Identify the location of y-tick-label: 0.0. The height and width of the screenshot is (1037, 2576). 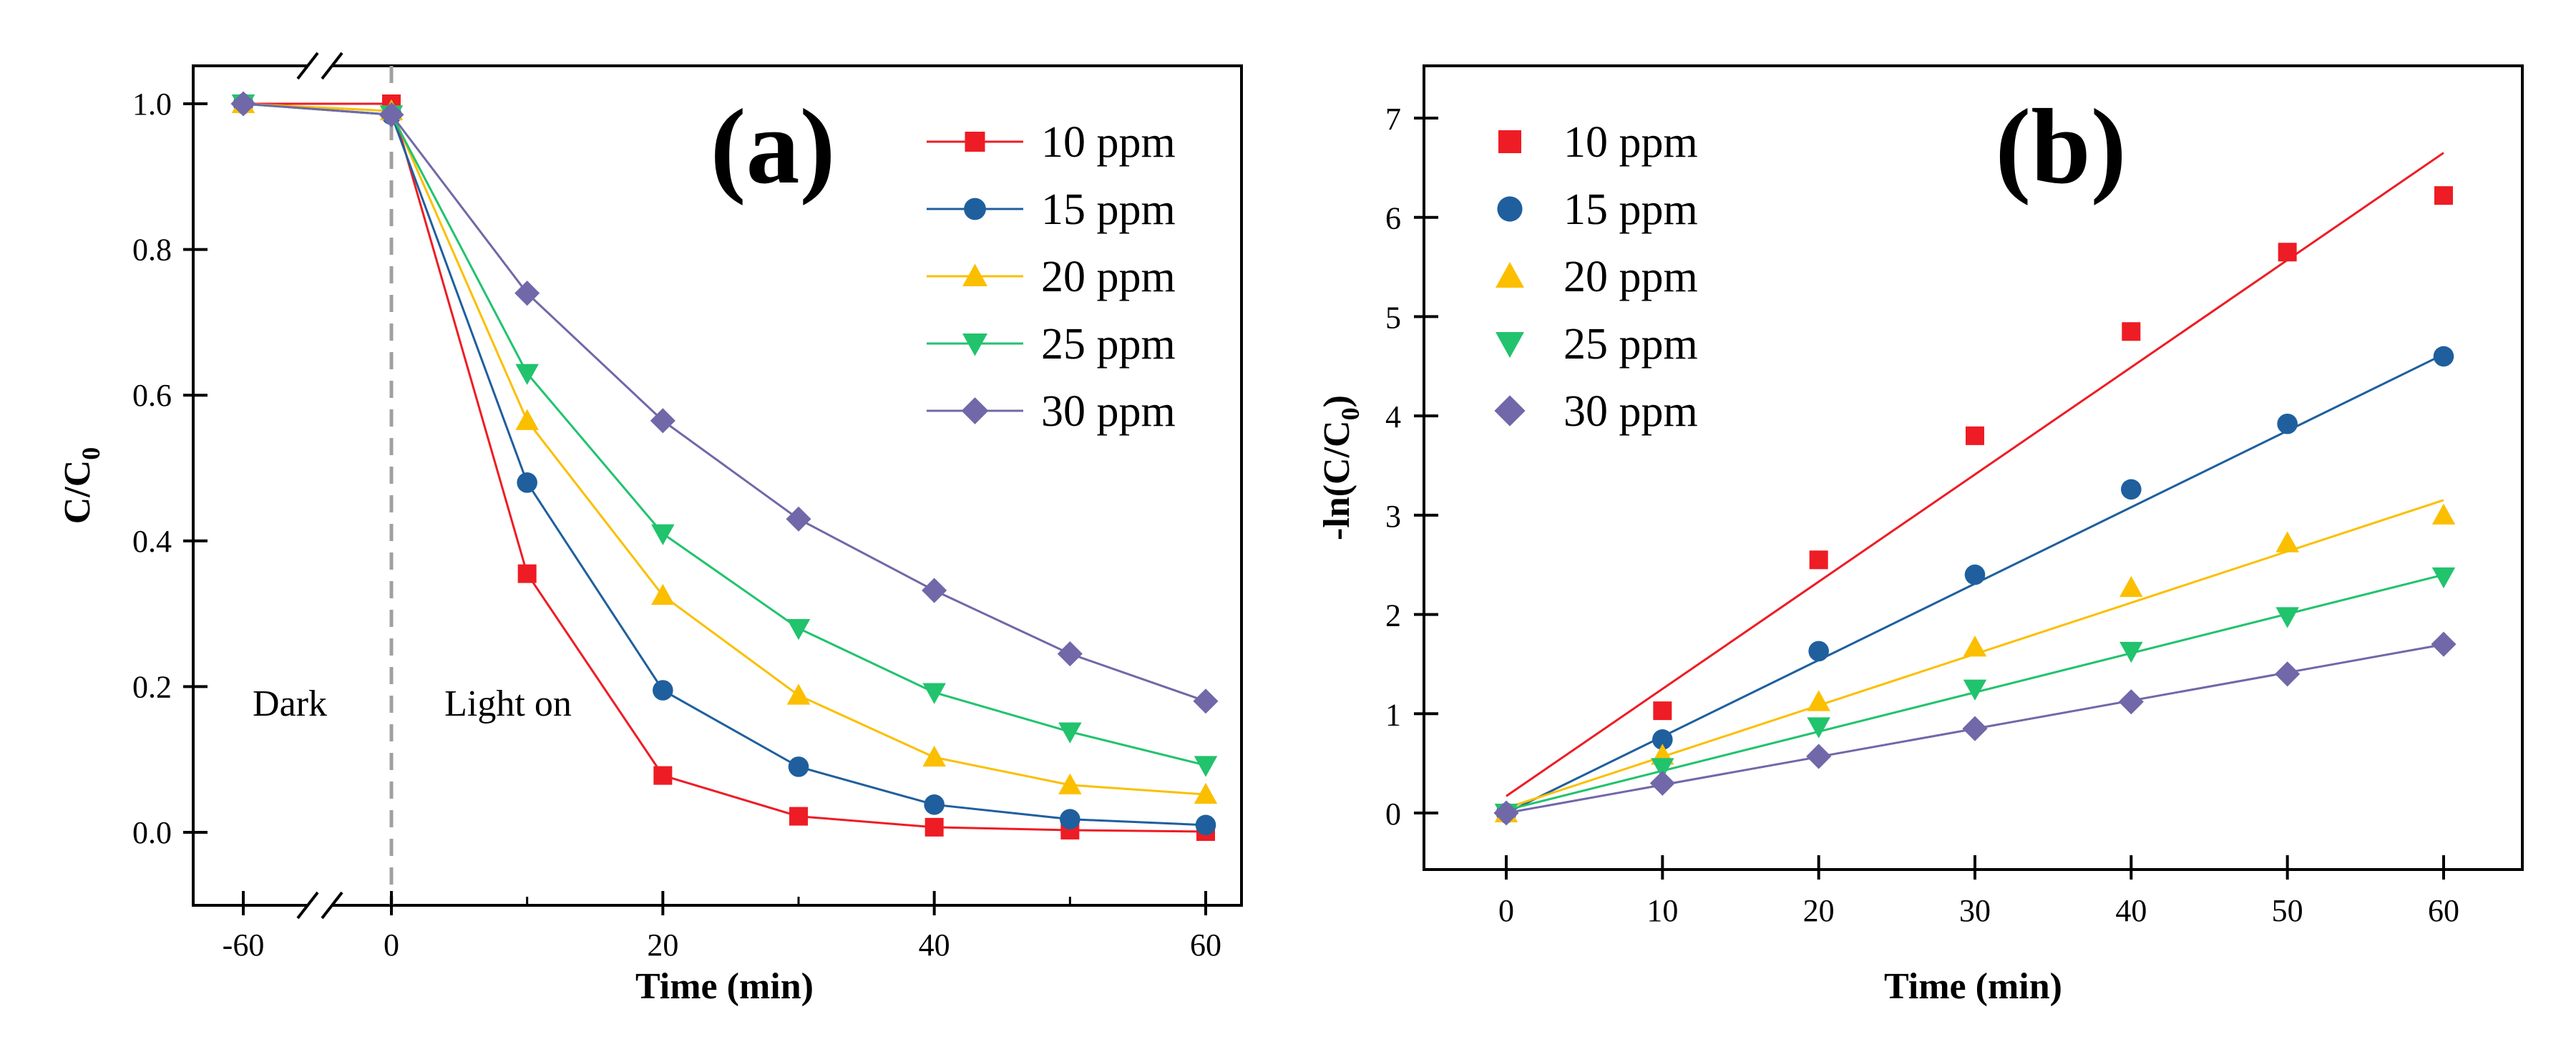
(152, 832).